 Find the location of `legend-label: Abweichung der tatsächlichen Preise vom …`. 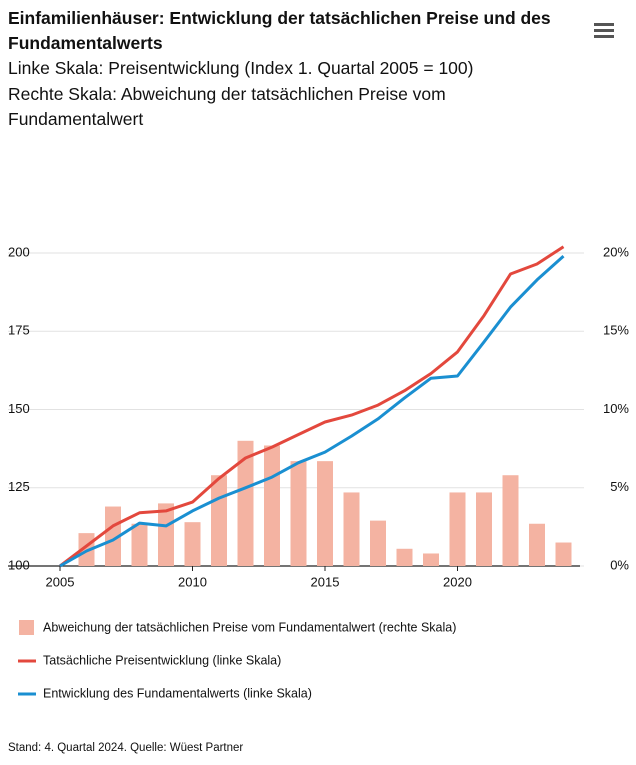

legend-label: Abweichung der tatsächlichen Preise vom … is located at coordinates (249, 627).